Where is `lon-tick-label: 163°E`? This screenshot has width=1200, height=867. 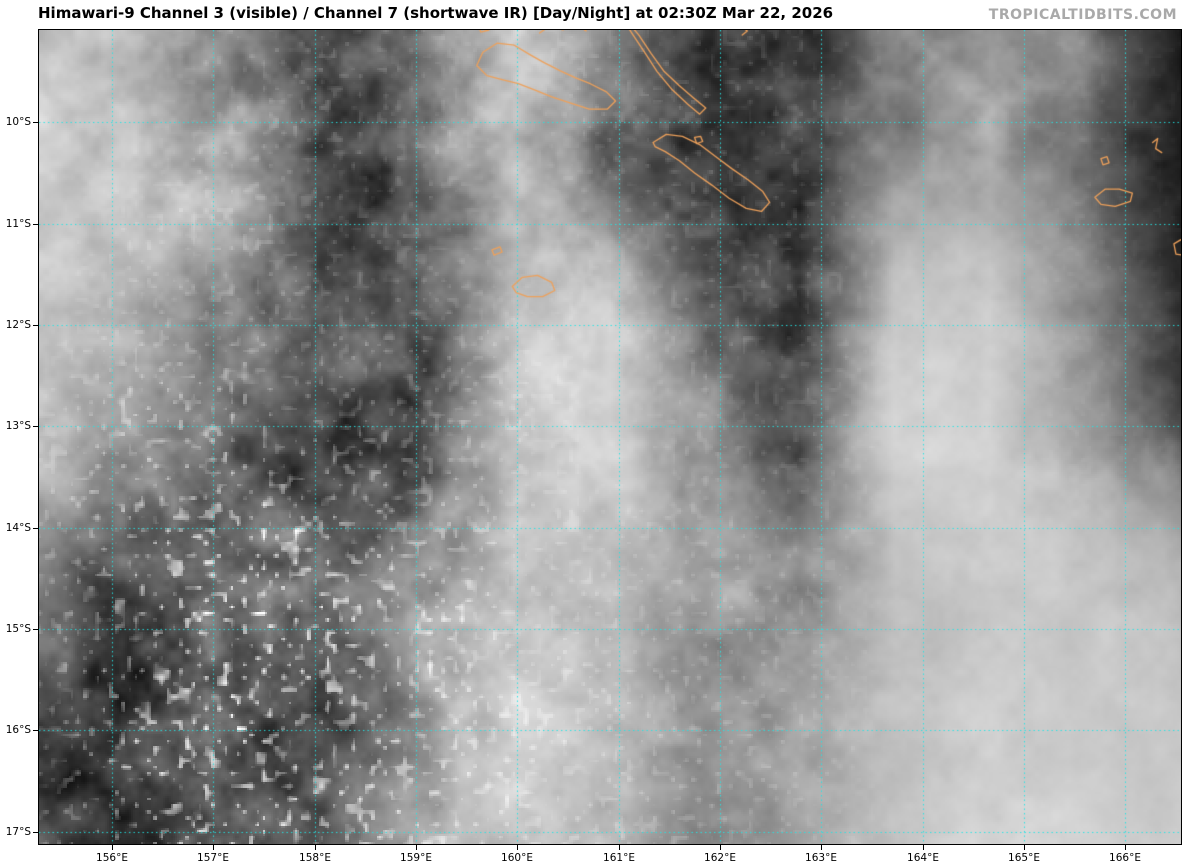
lon-tick-label: 163°E is located at coordinates (821, 858).